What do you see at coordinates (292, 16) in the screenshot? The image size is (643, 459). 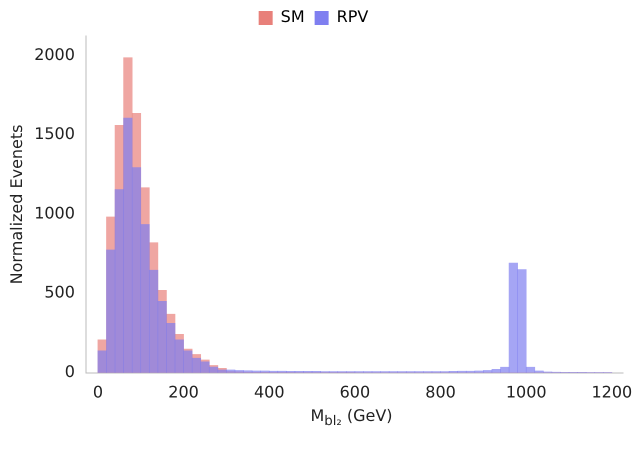 I see `legend-label: SM` at bounding box center [292, 16].